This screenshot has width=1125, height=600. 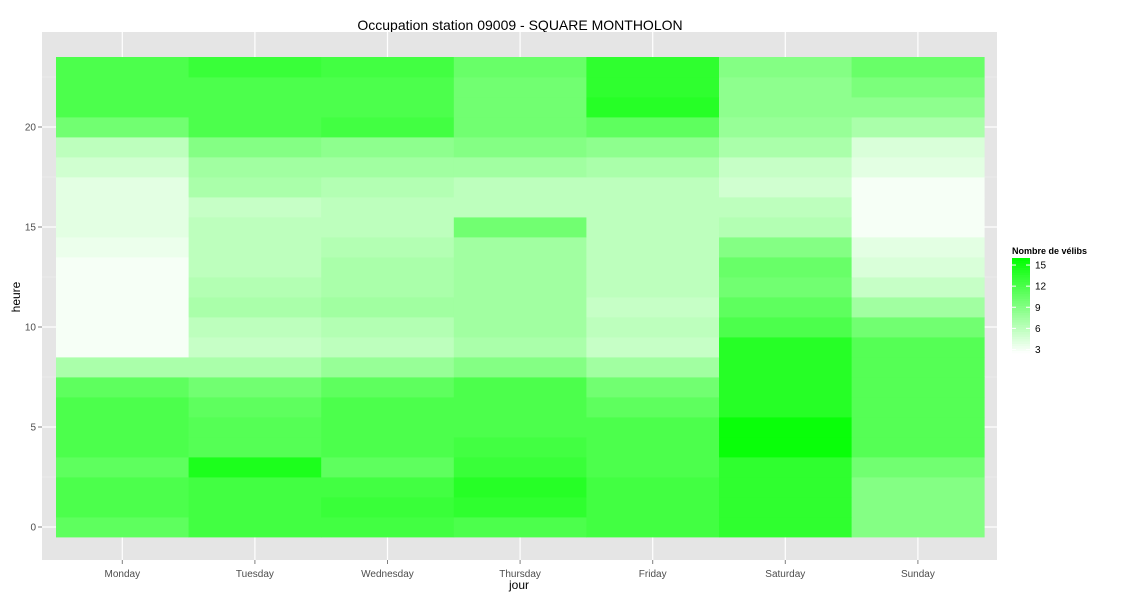 I want to click on y-axis-title: heure, so click(x=16, y=296).